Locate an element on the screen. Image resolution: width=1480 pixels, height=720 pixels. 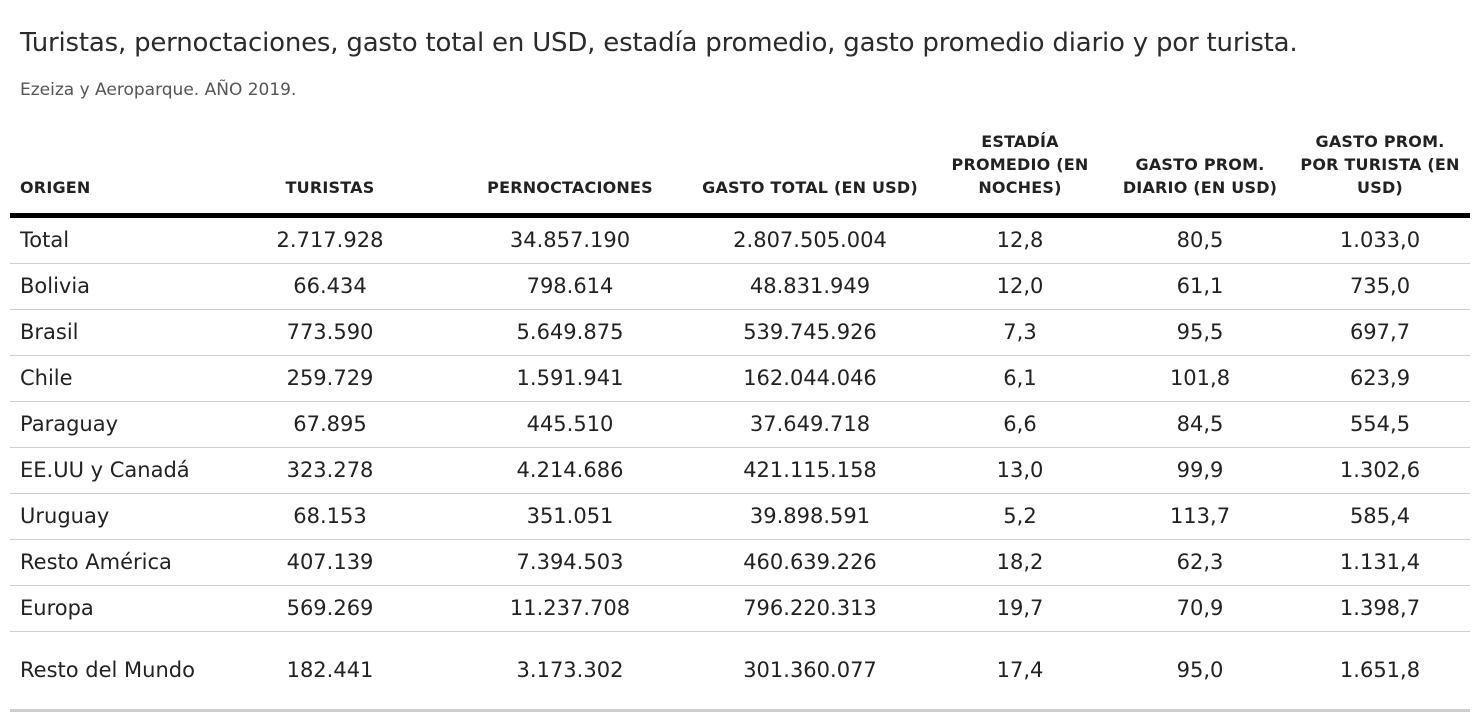
table-cell: 351.051 is located at coordinates (570, 516).